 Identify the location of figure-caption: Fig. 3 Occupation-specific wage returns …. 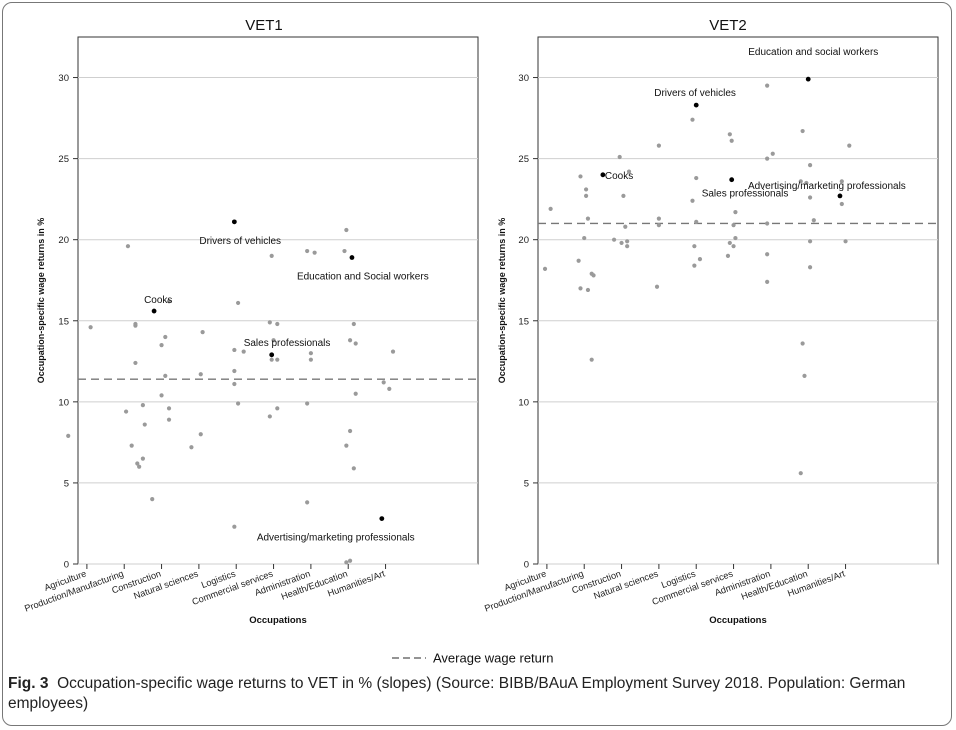
(478, 694).